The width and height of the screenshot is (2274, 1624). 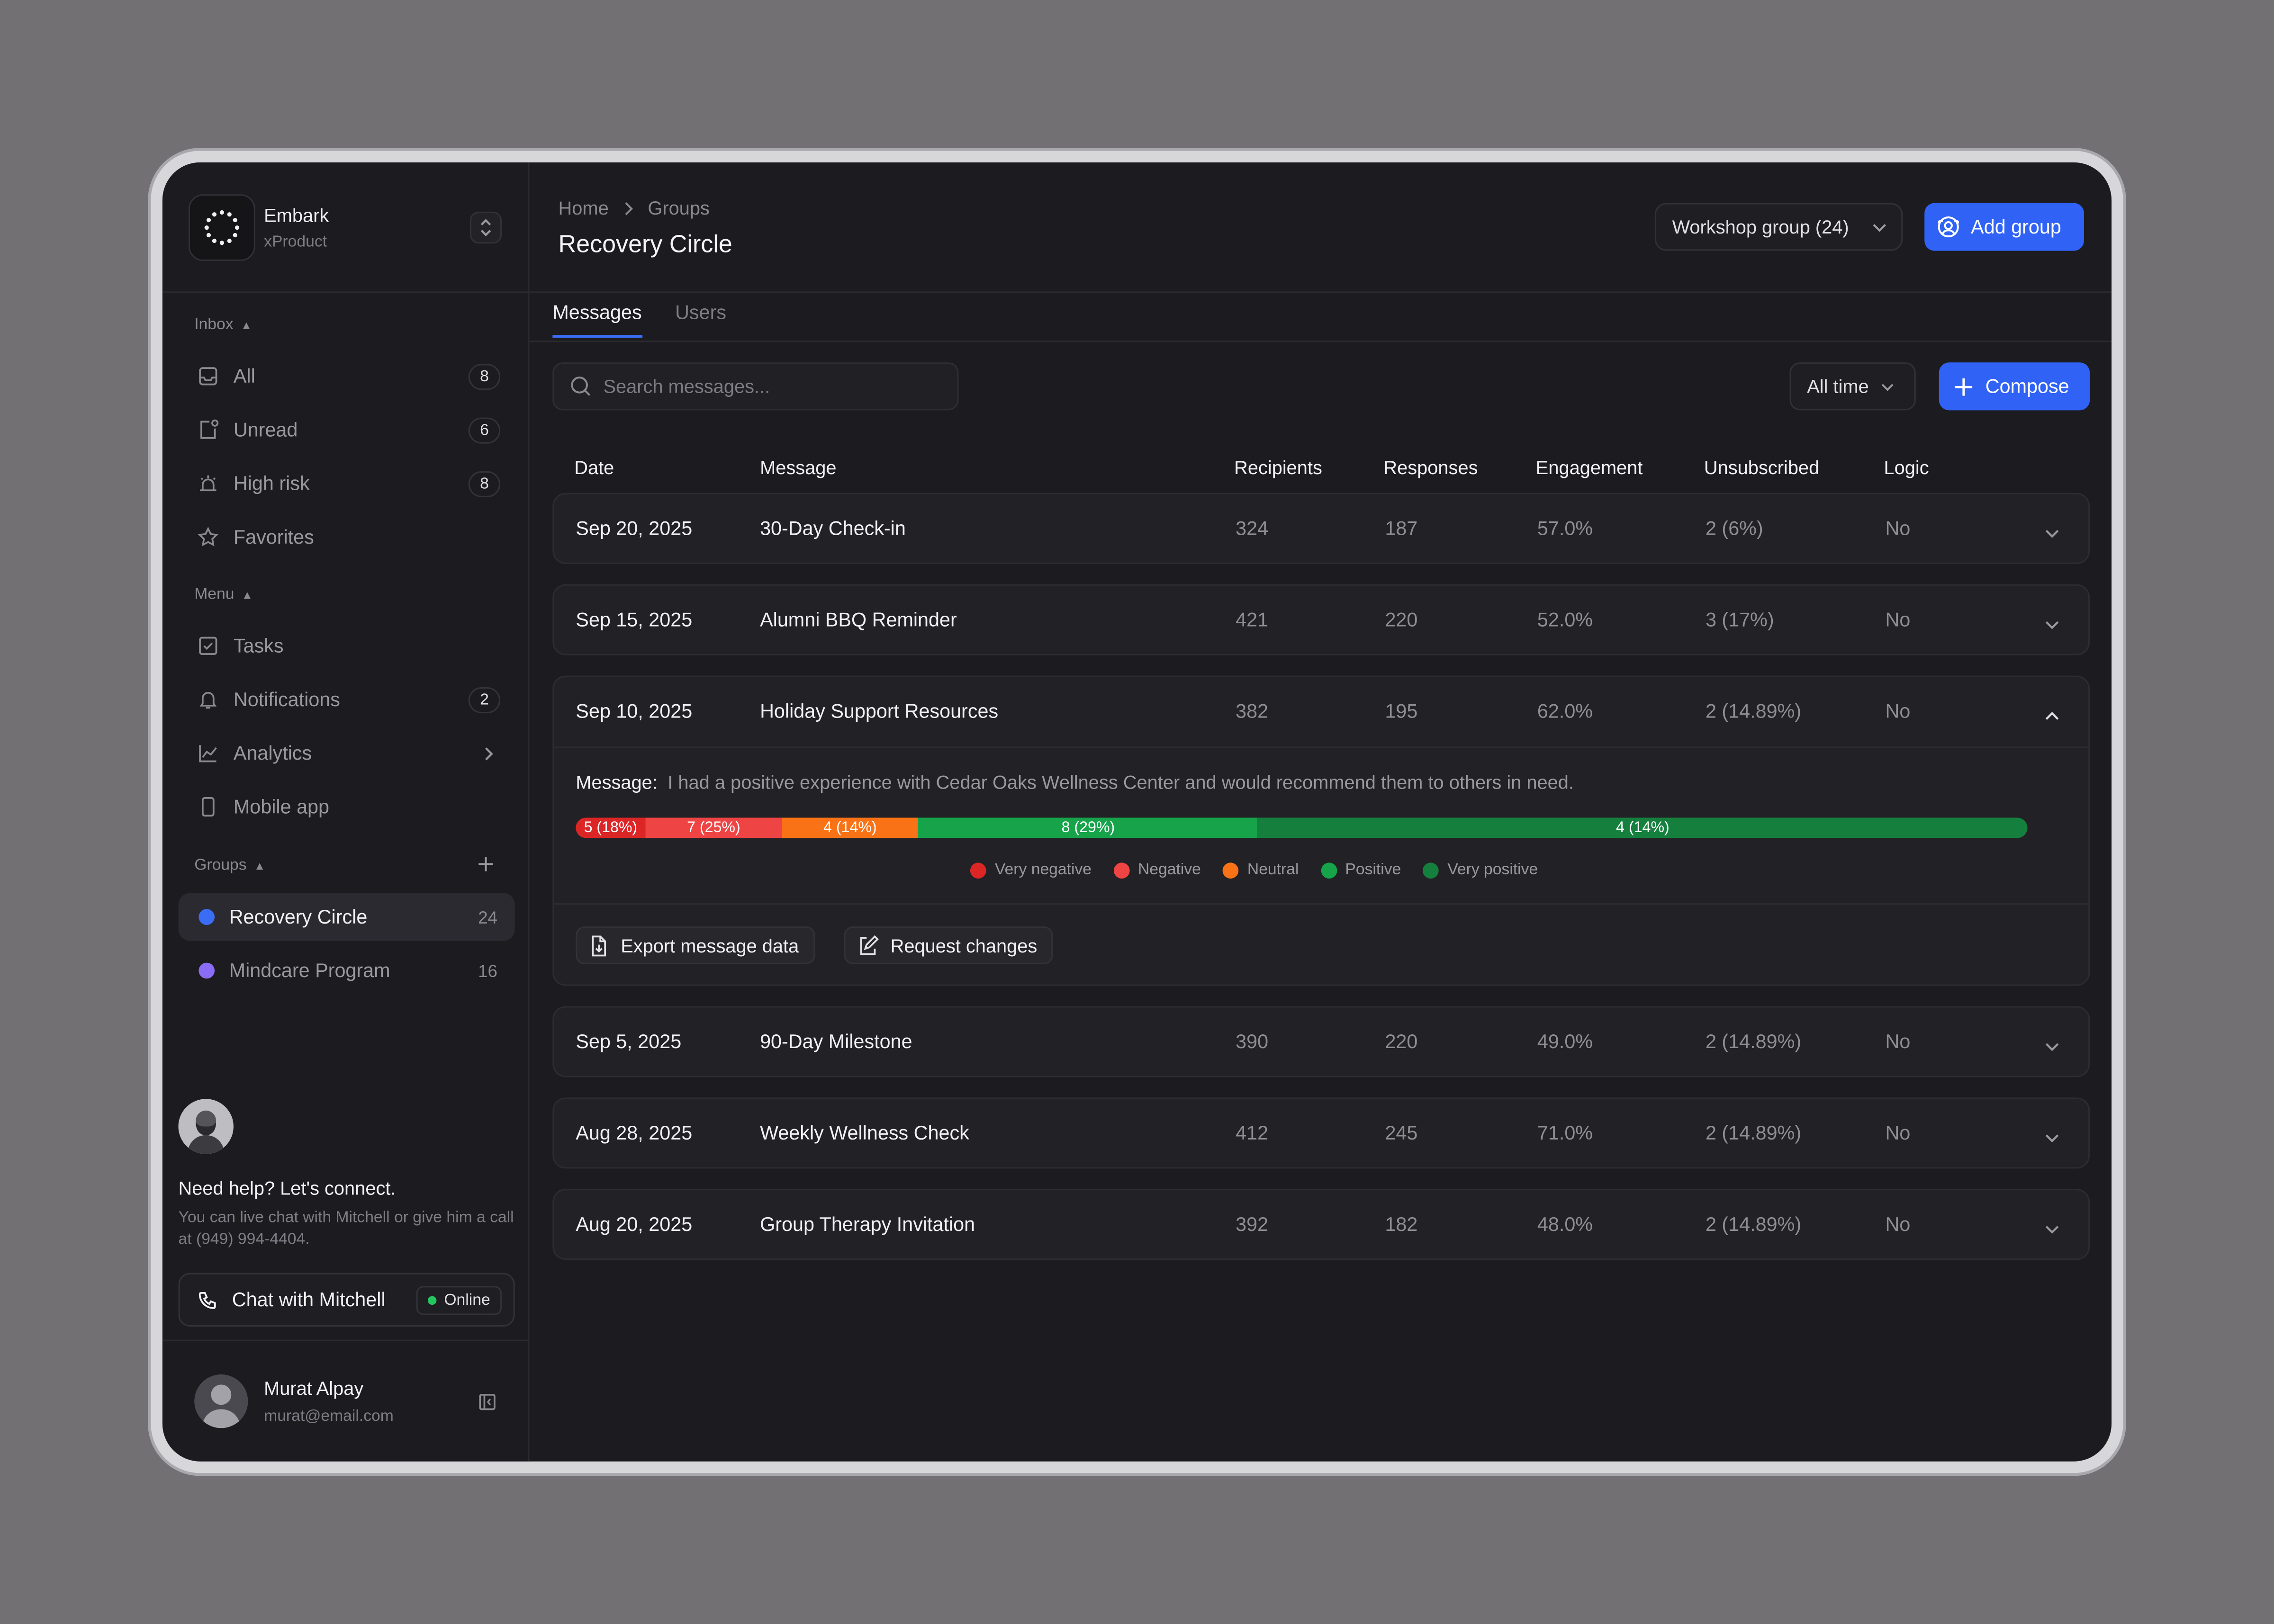 I want to click on menu-section-toggle: Menu ▲, so click(x=223, y=594).